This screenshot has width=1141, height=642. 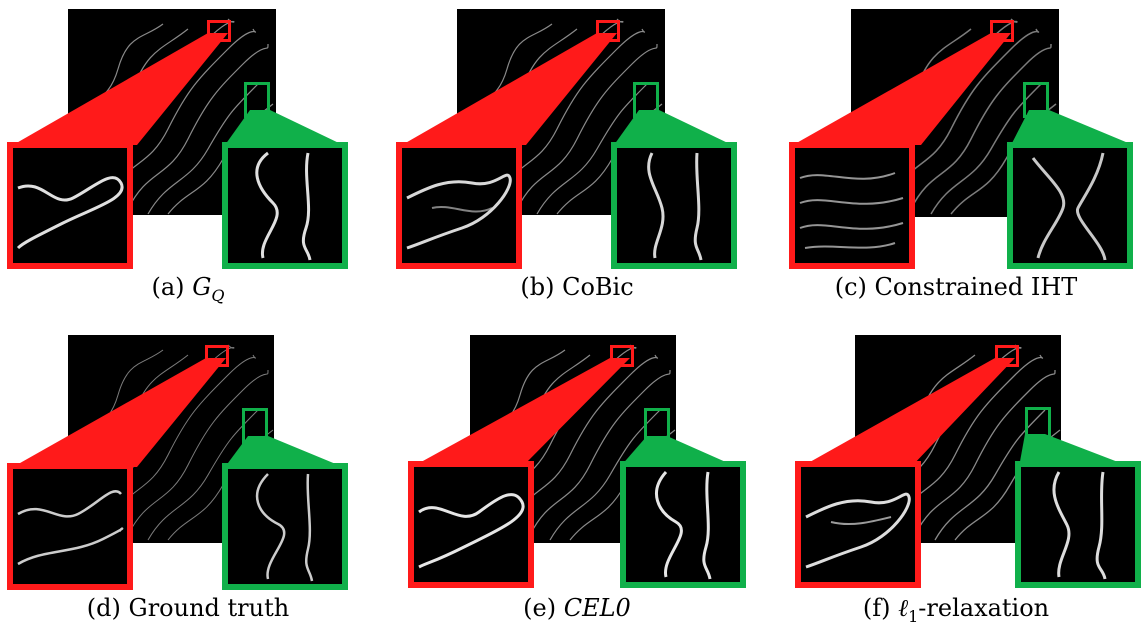 I want to click on panel-caption: (f) ℓ1-relaxation, so click(x=956, y=610).